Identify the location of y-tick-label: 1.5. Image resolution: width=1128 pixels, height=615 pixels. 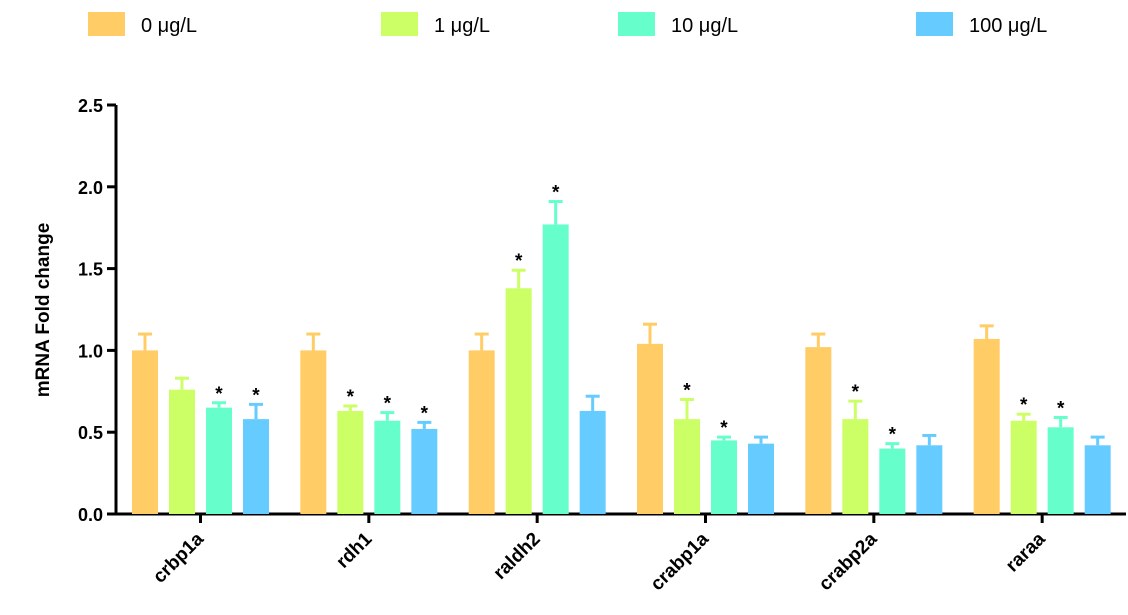
(90, 270).